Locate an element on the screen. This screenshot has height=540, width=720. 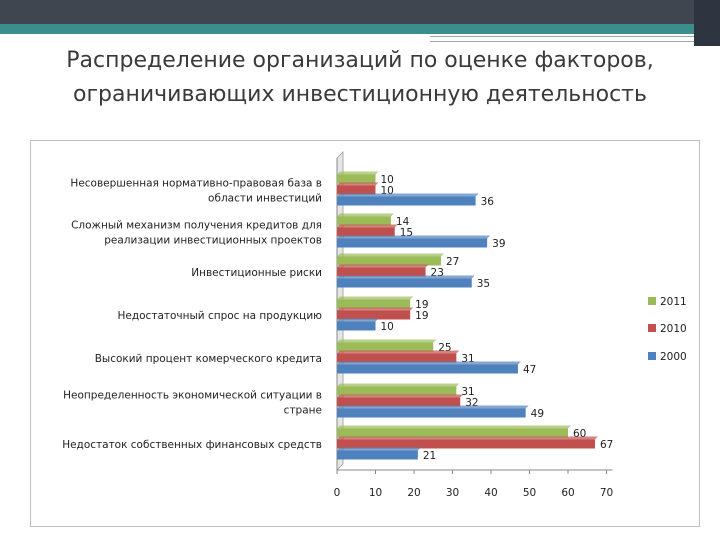
category-label: Инвестиционные риски is located at coordinates (256, 273).